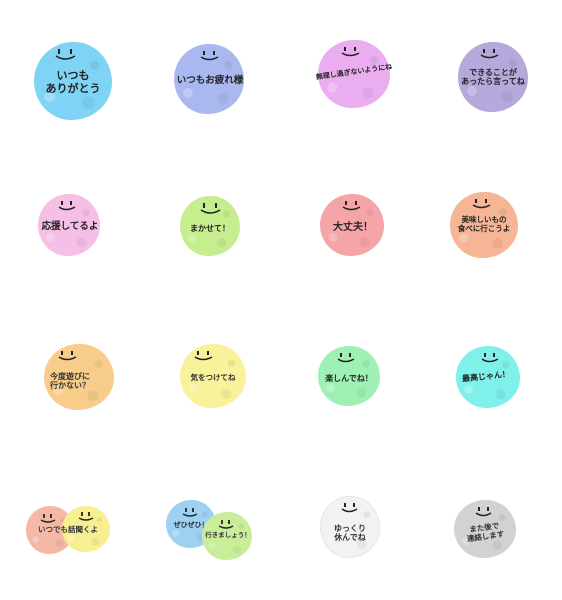 The height and width of the screenshot is (600, 562). I want to click on sticker-6: まかせて！, so click(210, 225).